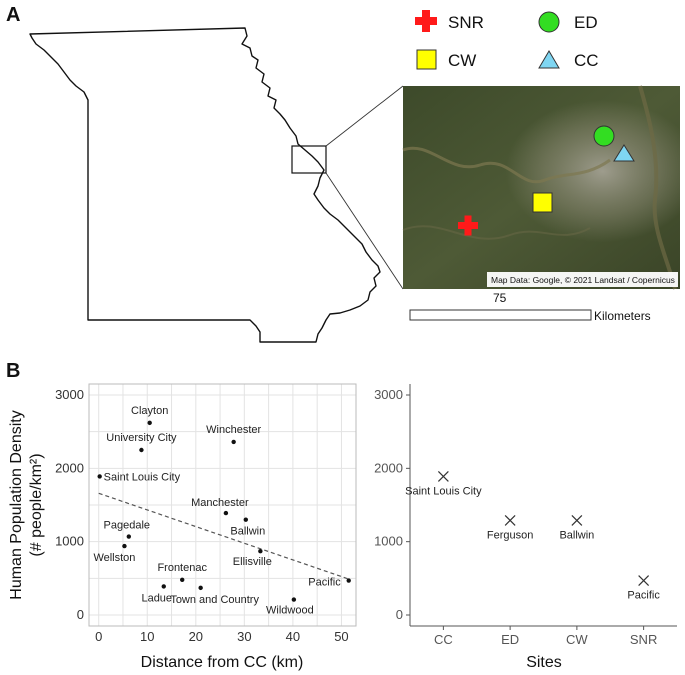 The image size is (685, 675). Describe the element at coordinates (426, 21) in the screenshot. I see `red-cross-icon` at that location.